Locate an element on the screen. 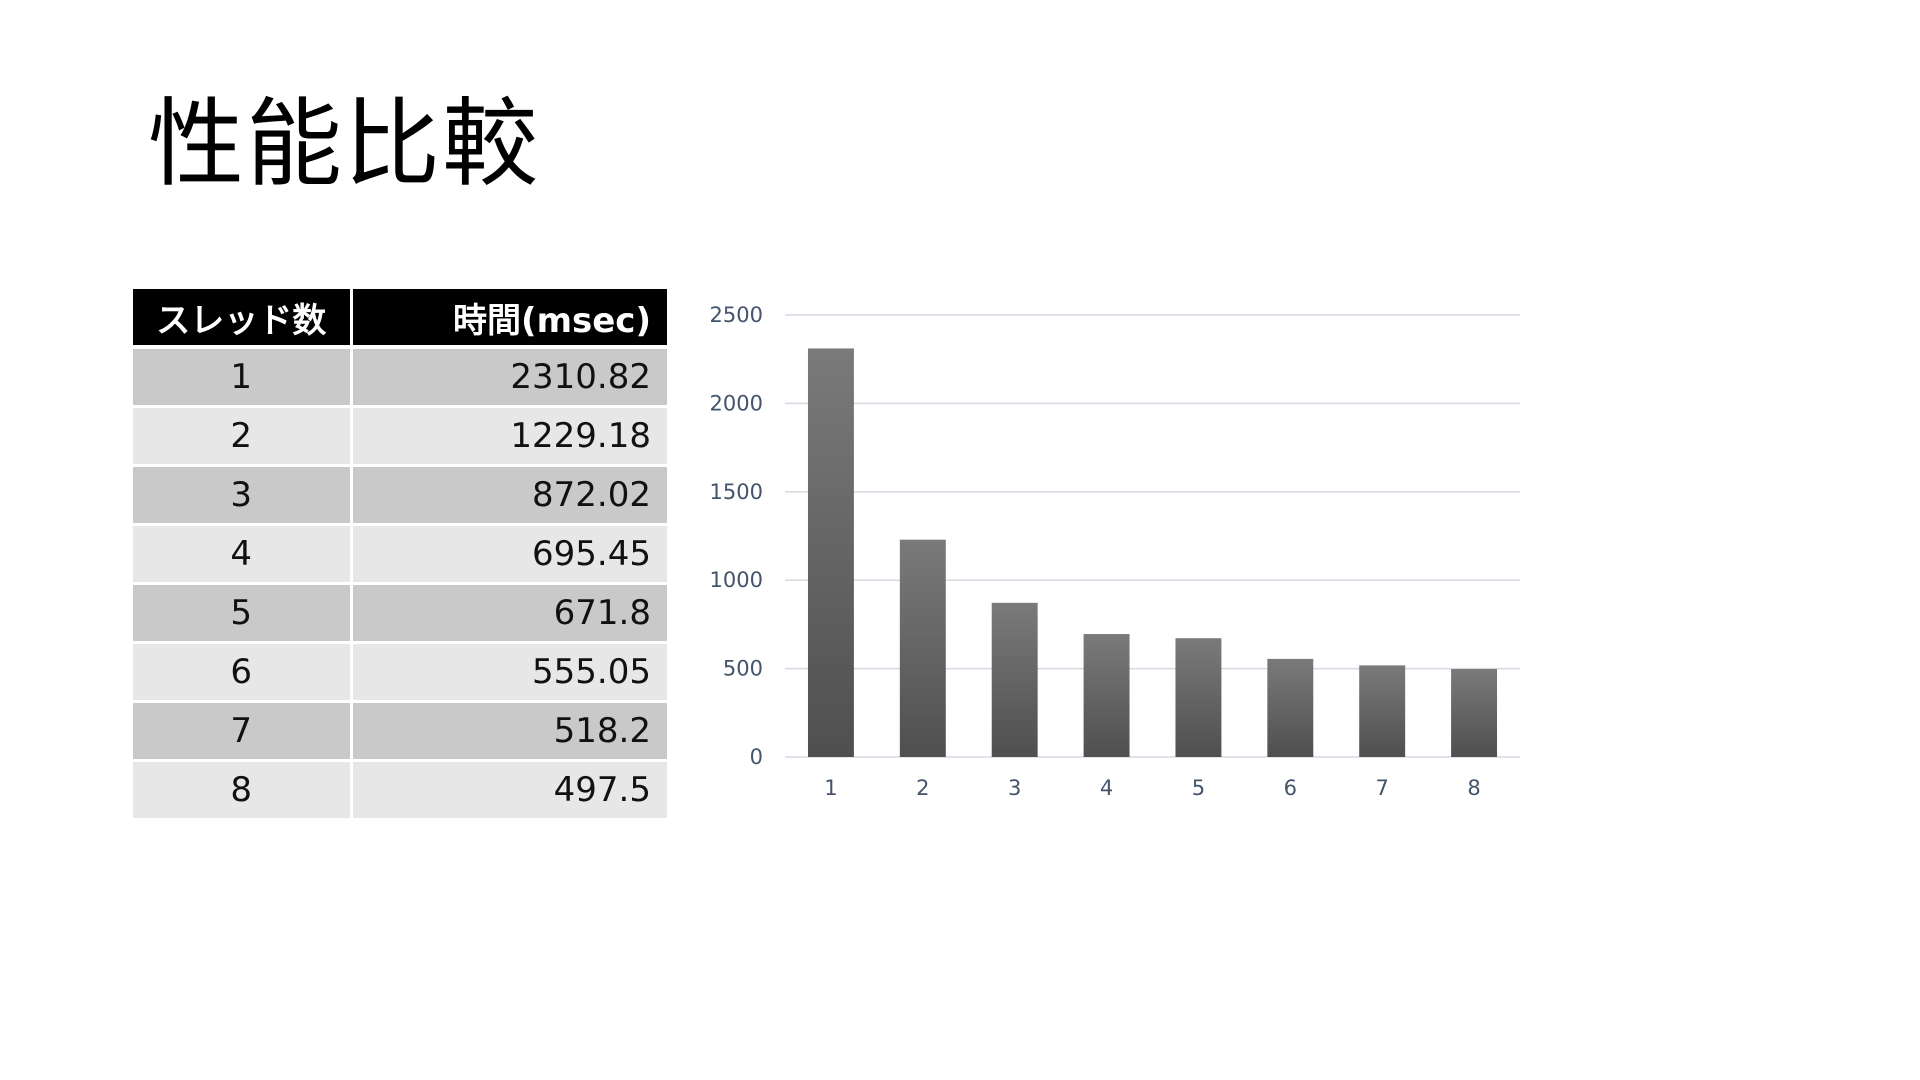 The height and width of the screenshot is (1080, 1920). x-tick-label: 6 is located at coordinates (1290, 788).